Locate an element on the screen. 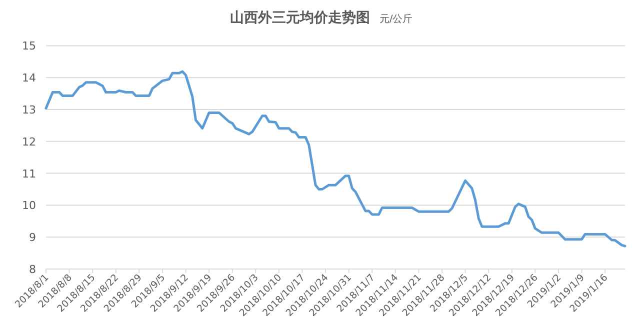  y-tick-label: 11 is located at coordinates (29, 173).